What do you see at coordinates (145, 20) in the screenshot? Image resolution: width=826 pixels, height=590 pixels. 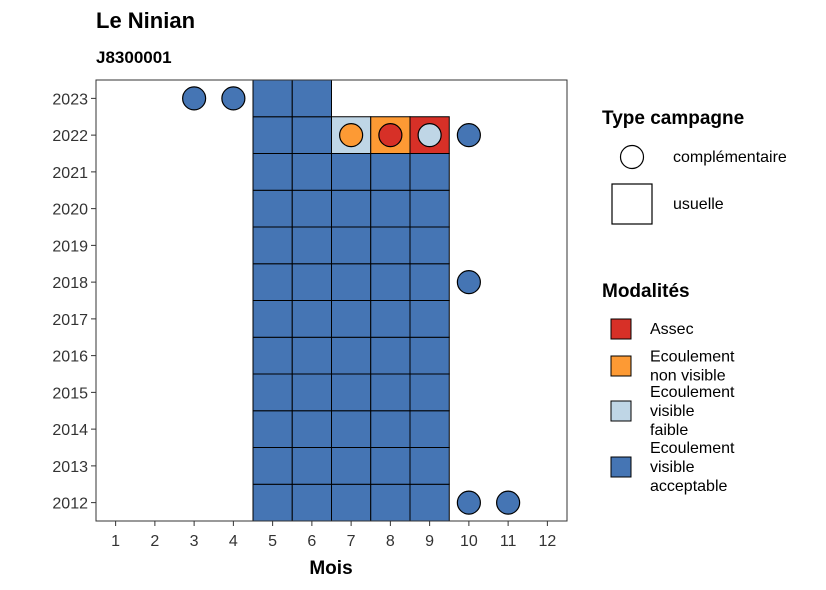 I see `chart-title: Le Ninian` at bounding box center [145, 20].